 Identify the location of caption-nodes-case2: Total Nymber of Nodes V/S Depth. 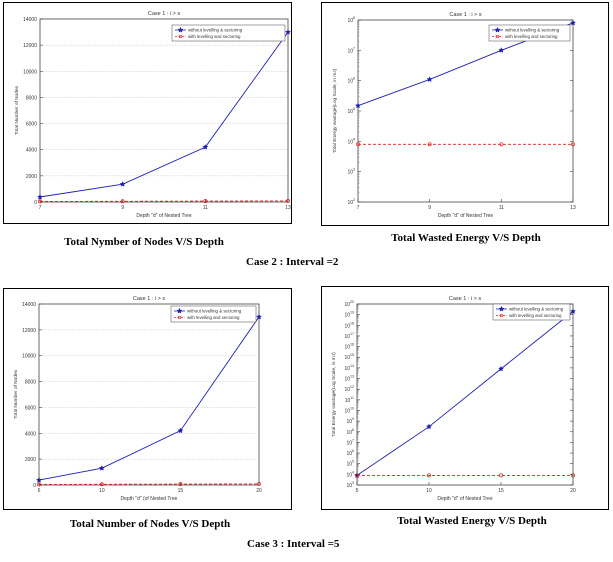
(144, 242).